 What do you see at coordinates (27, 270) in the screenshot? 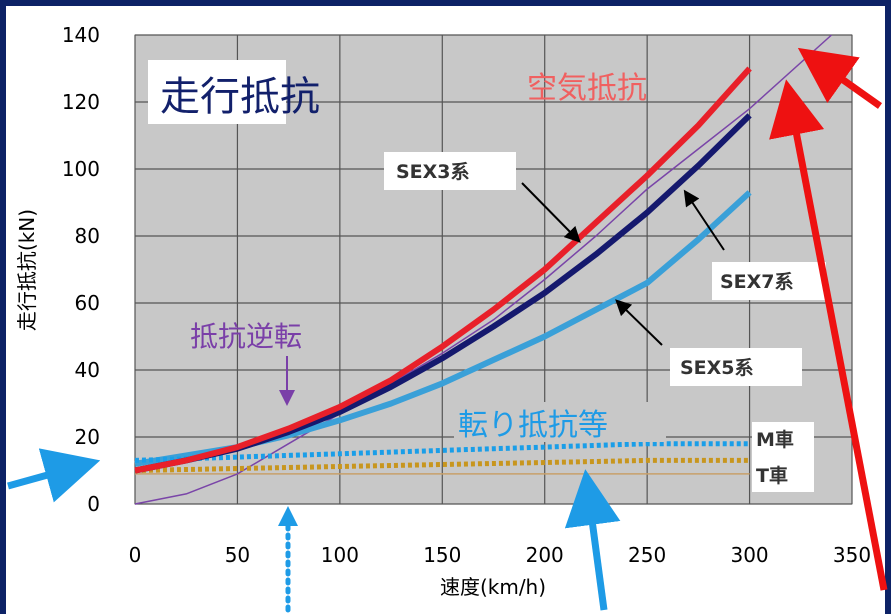
I see `y-axis-label: 走行抵抗(kN)` at bounding box center [27, 270].